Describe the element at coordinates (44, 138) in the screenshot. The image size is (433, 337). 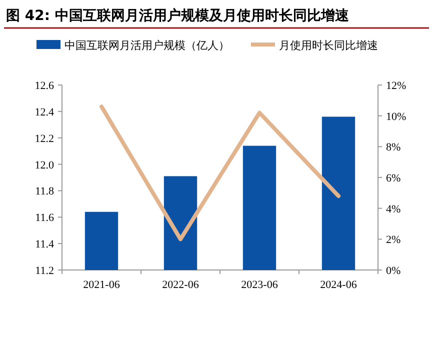
I see `y-tick-label: 12.2` at that location.